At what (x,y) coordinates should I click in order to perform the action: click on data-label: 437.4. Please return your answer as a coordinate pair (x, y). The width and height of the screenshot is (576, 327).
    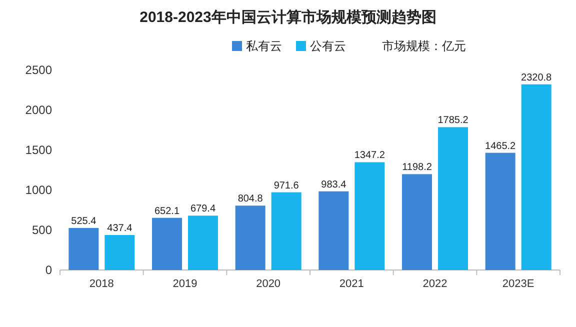
    Looking at the image, I should click on (120, 228).